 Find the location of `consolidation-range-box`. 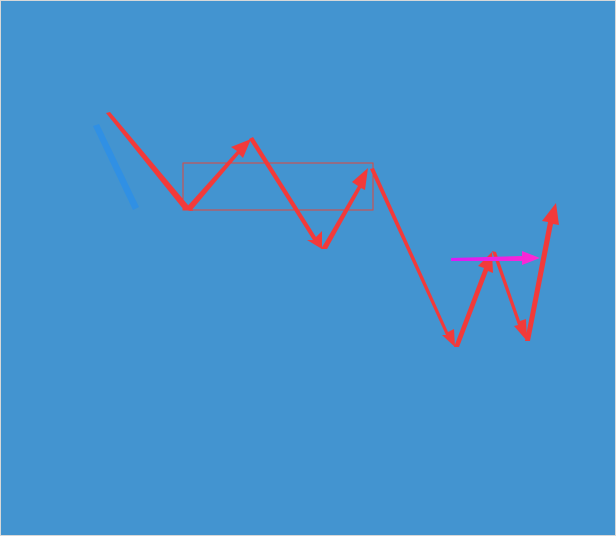

consolidation-range-box is located at coordinates (278, 186).